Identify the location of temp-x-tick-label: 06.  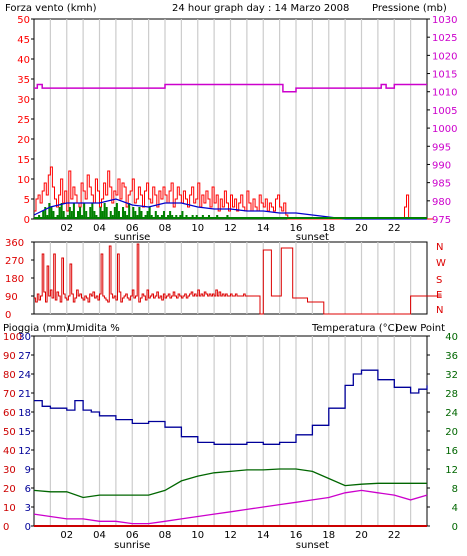
(132, 535).